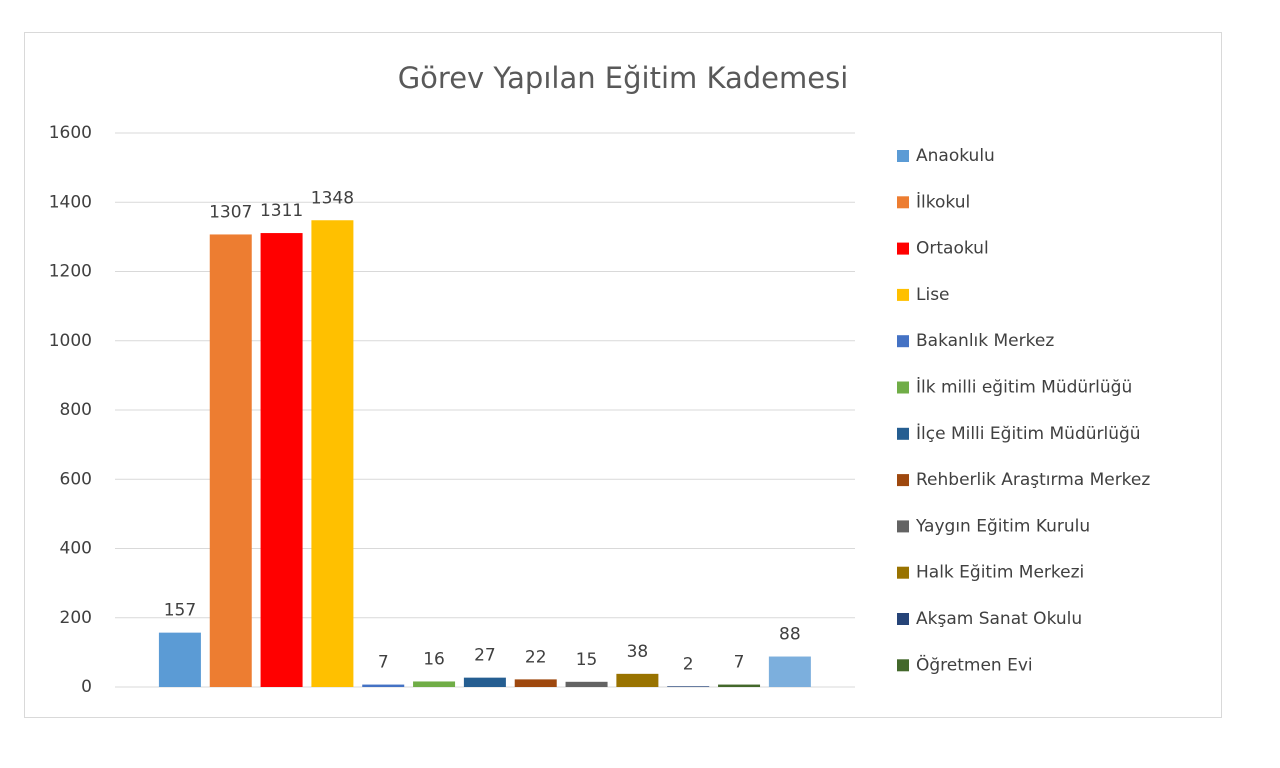  What do you see at coordinates (1033, 480) in the screenshot?
I see `legend-label: Rehberlik Araştırma Merkez` at bounding box center [1033, 480].